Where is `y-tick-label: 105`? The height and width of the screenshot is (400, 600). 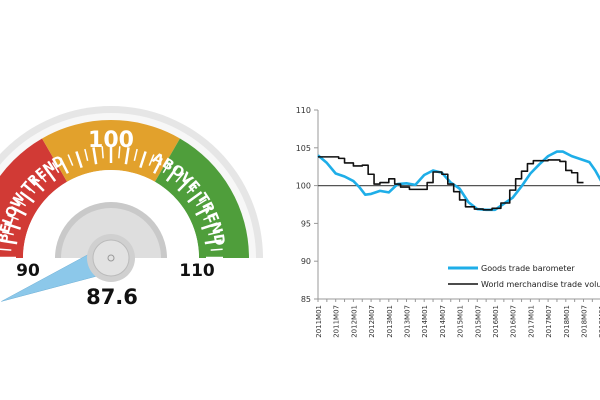 y-tick-label: 105 is located at coordinates (303, 148).